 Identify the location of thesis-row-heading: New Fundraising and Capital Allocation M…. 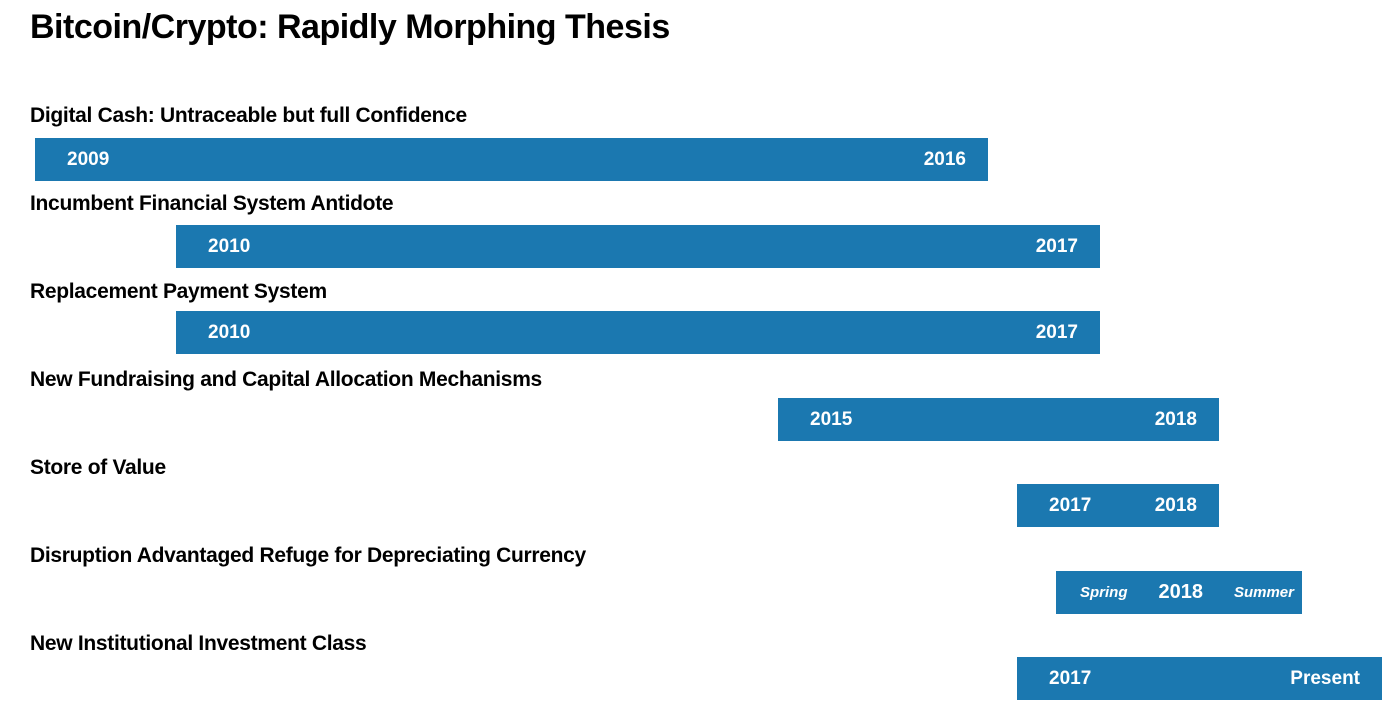
(286, 379).